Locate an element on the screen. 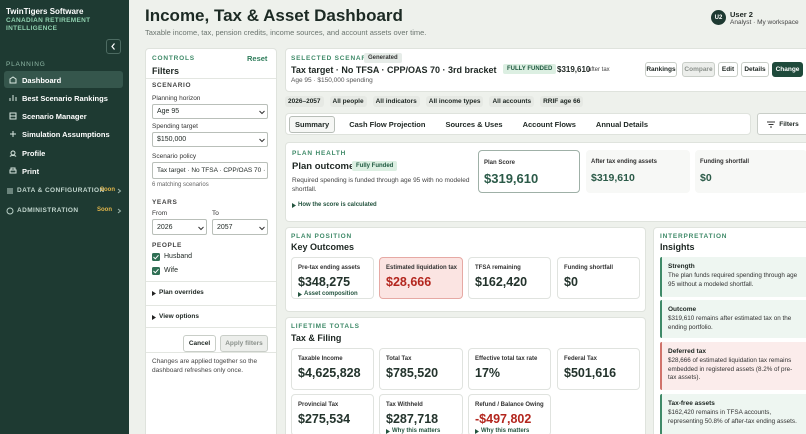 This screenshot has height=434, width=806. tab: Account Flows is located at coordinates (549, 124).